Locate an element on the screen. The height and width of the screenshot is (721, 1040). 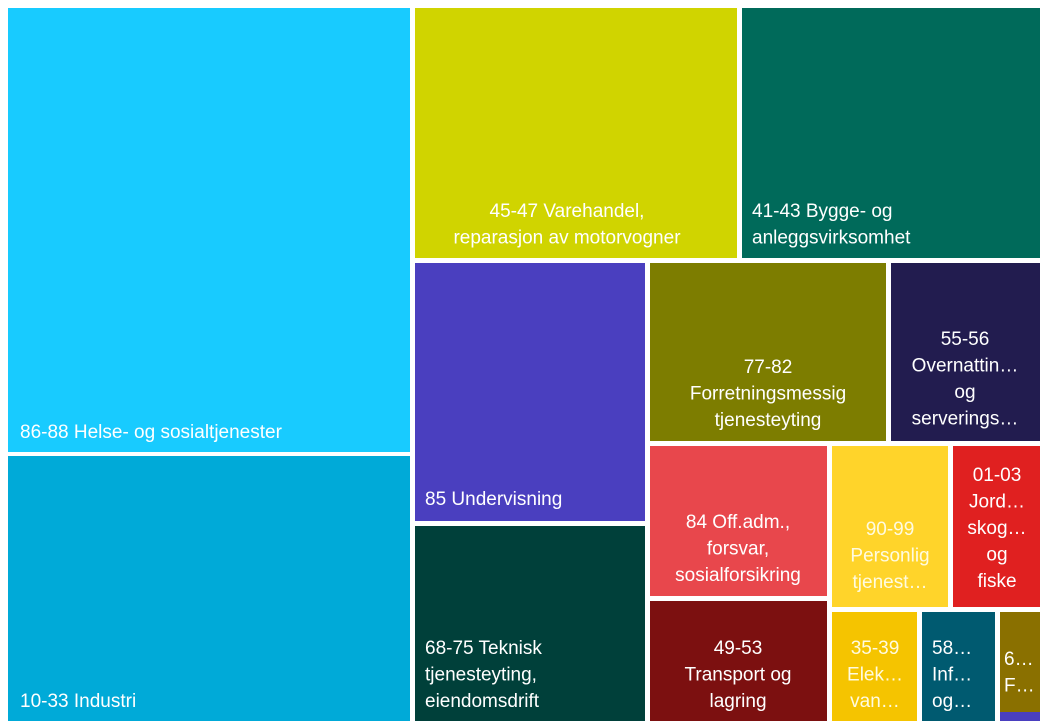
tile-group: 85 Undervisning is located at coordinates (530, 392).